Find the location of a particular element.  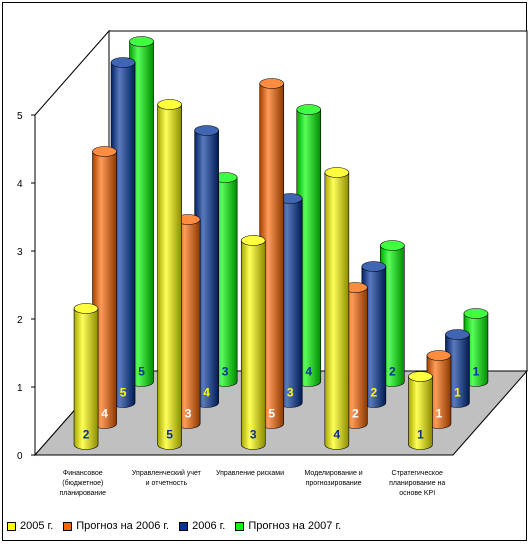

legend-item: Прогноз на 2006 г. is located at coordinates (116, 526).